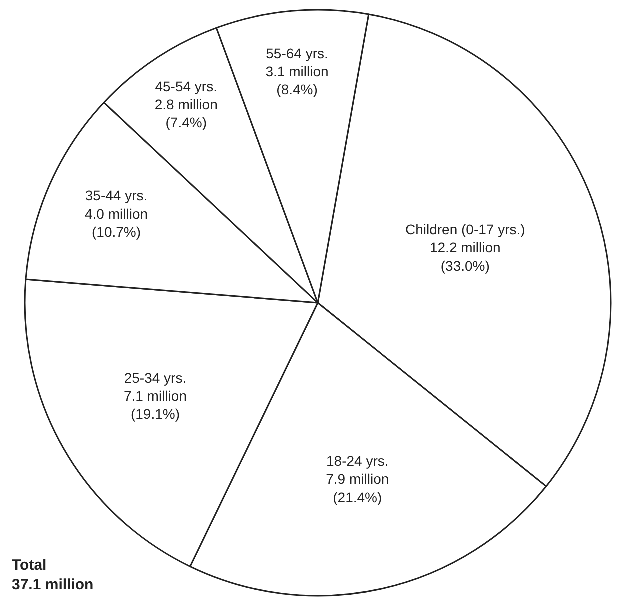  What do you see at coordinates (155, 378) in the screenshot?
I see `slice-label: 25-34 yrs.` at bounding box center [155, 378].